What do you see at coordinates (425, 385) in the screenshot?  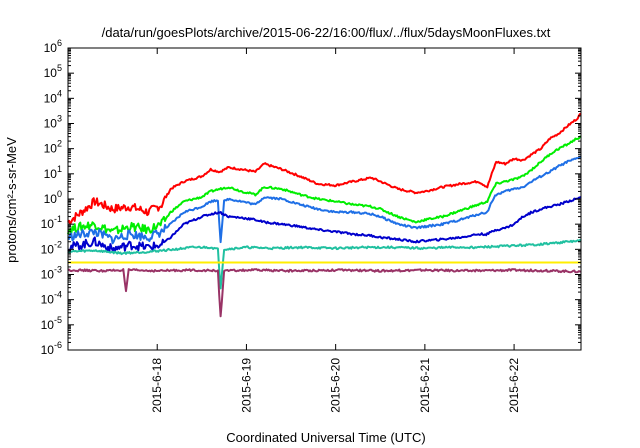 I see `x-tick-label: 2015-6-21` at bounding box center [425, 385].